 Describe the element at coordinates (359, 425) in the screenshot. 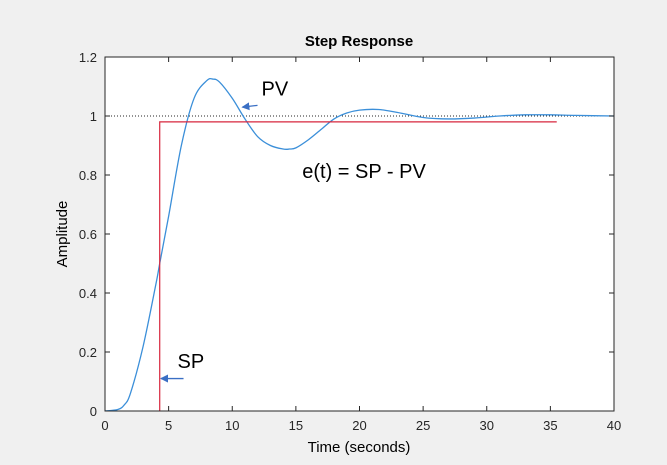

I see `x-tick-label: 20` at that location.